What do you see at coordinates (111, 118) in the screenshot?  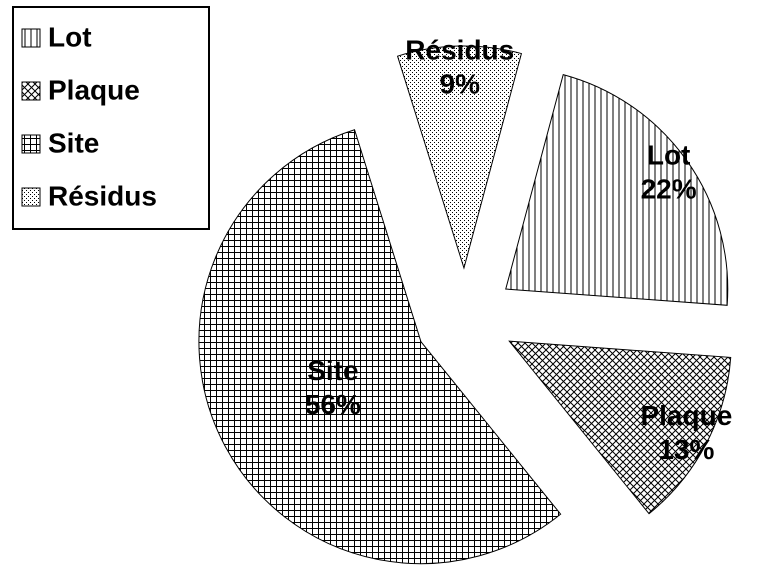 I see `legend-box` at bounding box center [111, 118].